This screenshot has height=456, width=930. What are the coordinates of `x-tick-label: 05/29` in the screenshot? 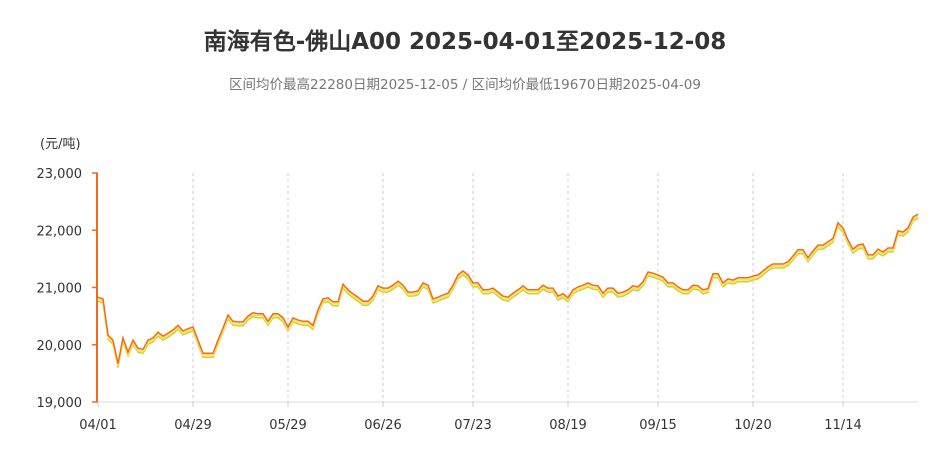 It's located at (287, 425).